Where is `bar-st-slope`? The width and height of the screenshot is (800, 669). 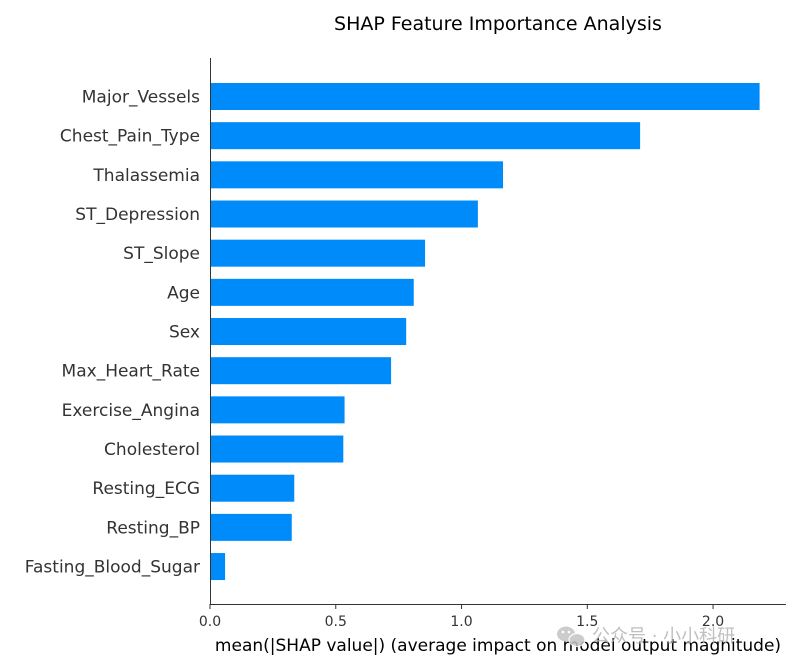 bar-st-slope is located at coordinates (318, 253).